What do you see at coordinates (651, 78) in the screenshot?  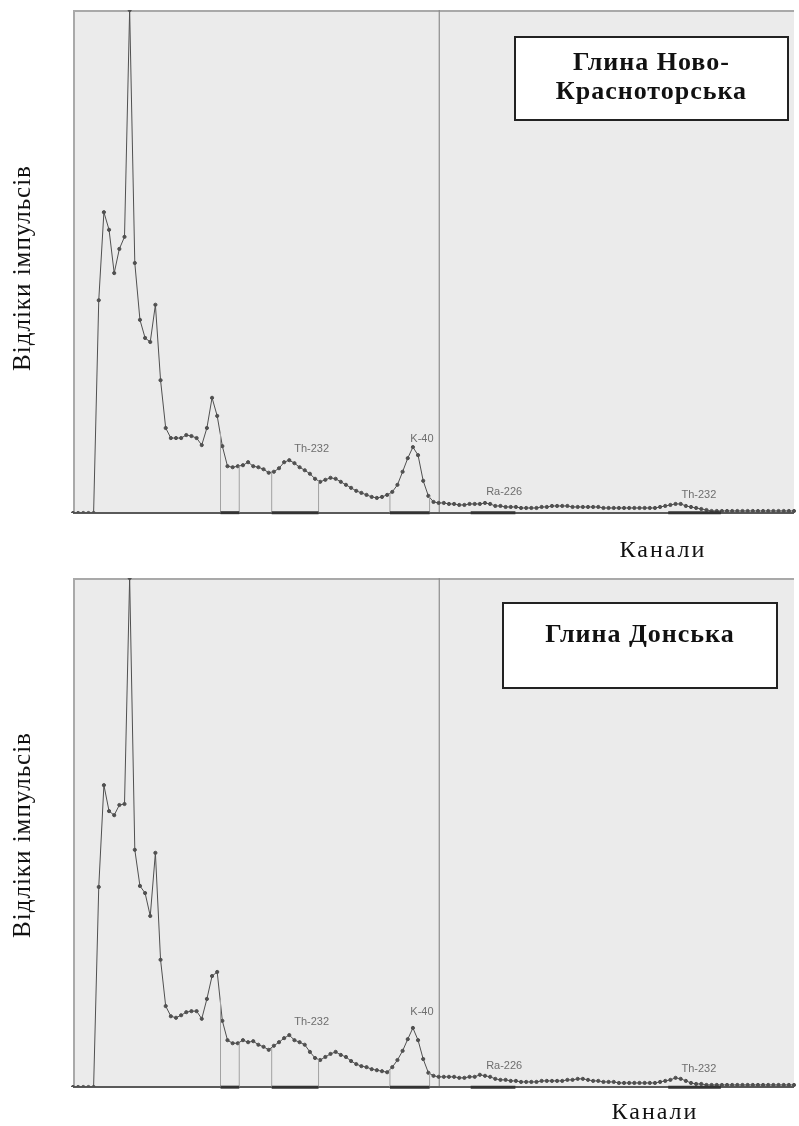 I see `title-box: Глина Ново-Красноторська` at bounding box center [651, 78].